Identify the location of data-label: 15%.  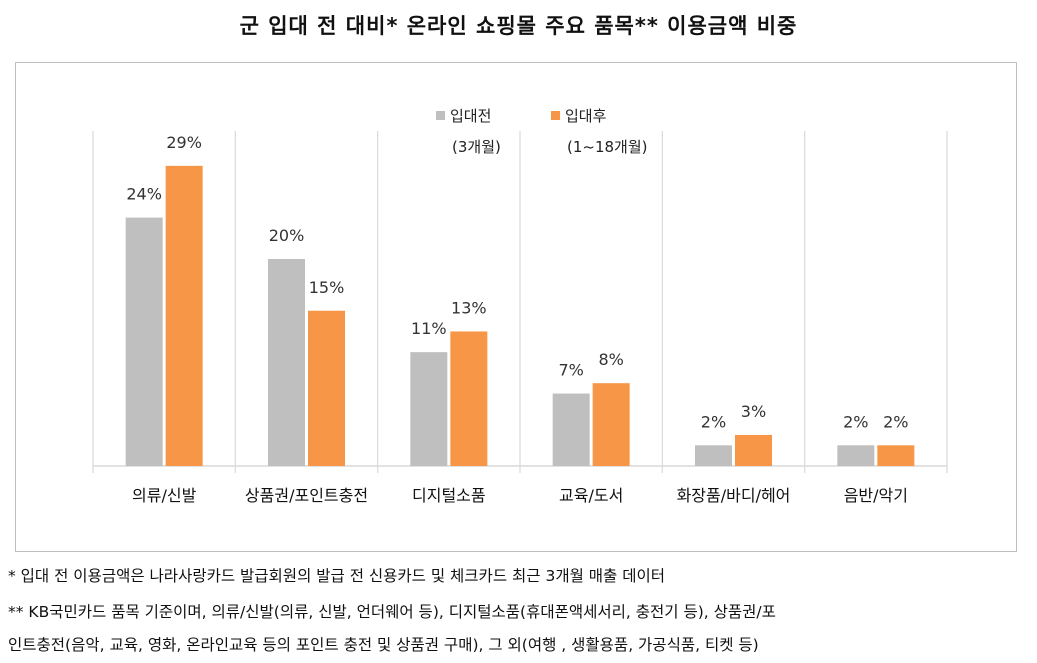
(327, 287).